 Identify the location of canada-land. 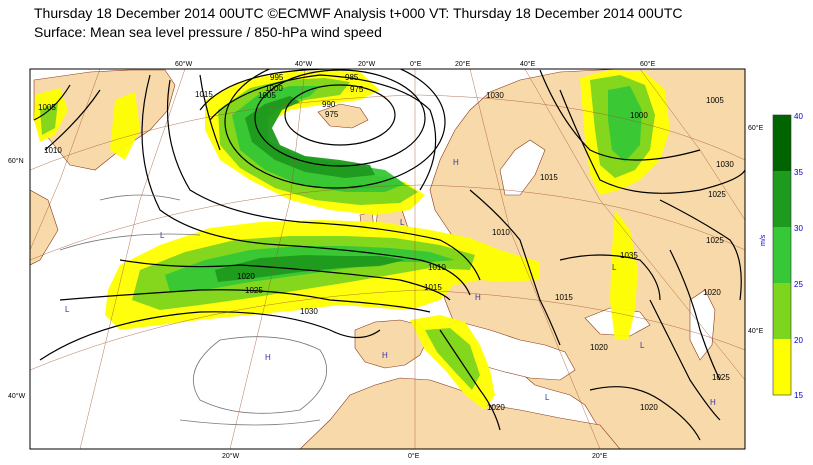
(44, 227).